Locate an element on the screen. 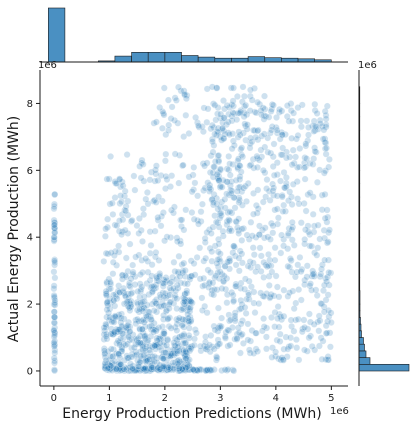  y-tick-label: 6 is located at coordinates (30, 171).